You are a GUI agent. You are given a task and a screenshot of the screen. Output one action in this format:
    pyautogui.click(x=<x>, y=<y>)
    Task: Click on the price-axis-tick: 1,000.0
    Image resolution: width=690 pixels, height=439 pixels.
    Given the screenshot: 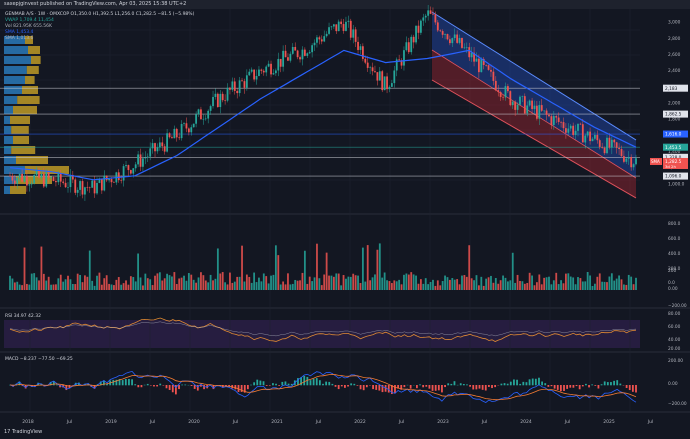 What is the action you would take?
    pyautogui.click(x=676, y=184)
    